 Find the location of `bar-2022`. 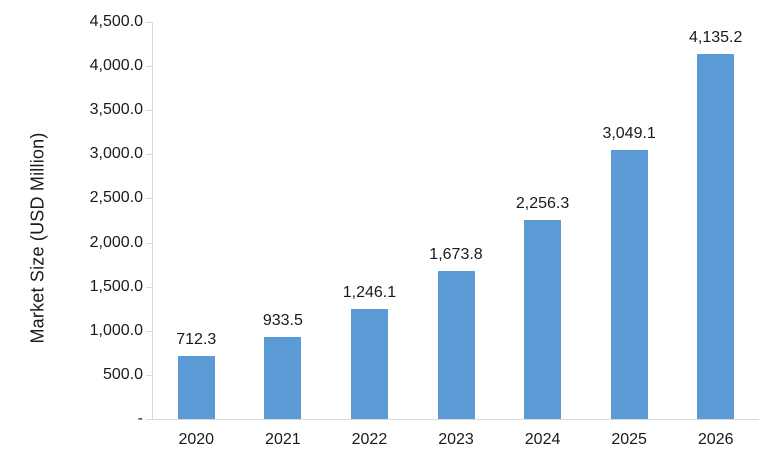

bar-2022 is located at coordinates (369, 364).